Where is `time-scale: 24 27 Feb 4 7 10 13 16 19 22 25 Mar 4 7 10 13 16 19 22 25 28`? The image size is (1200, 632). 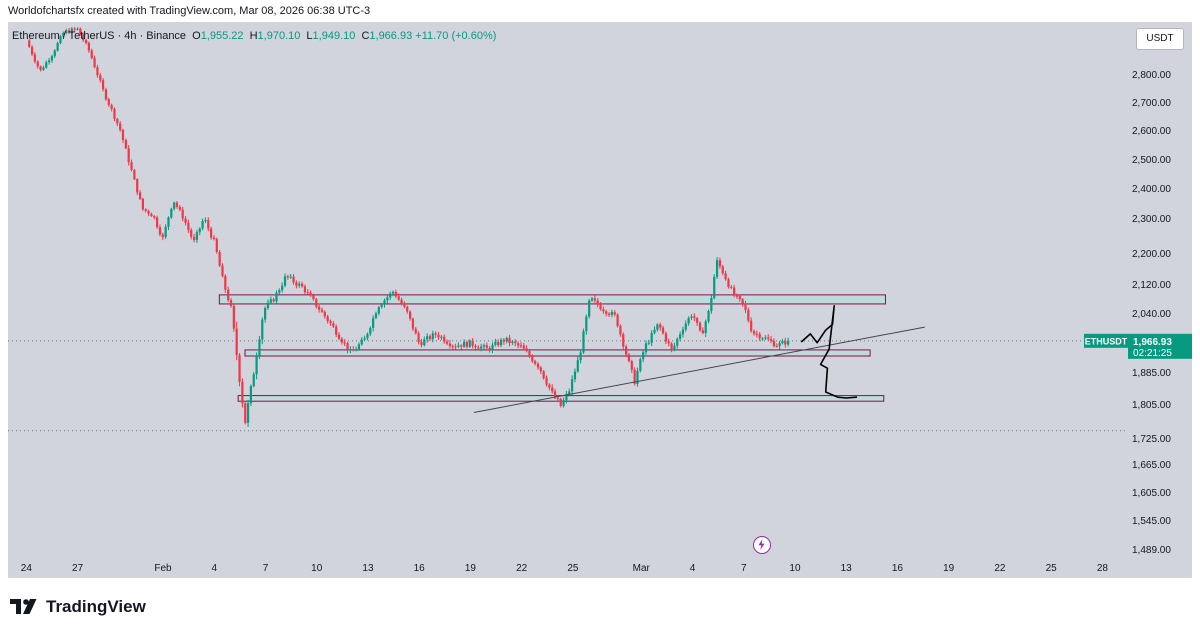
time-scale: 24 27 Feb 4 7 10 13 16 19 22 25 Mar 4 7 10 13 16 19 22 25 28 is located at coordinates (568, 567).